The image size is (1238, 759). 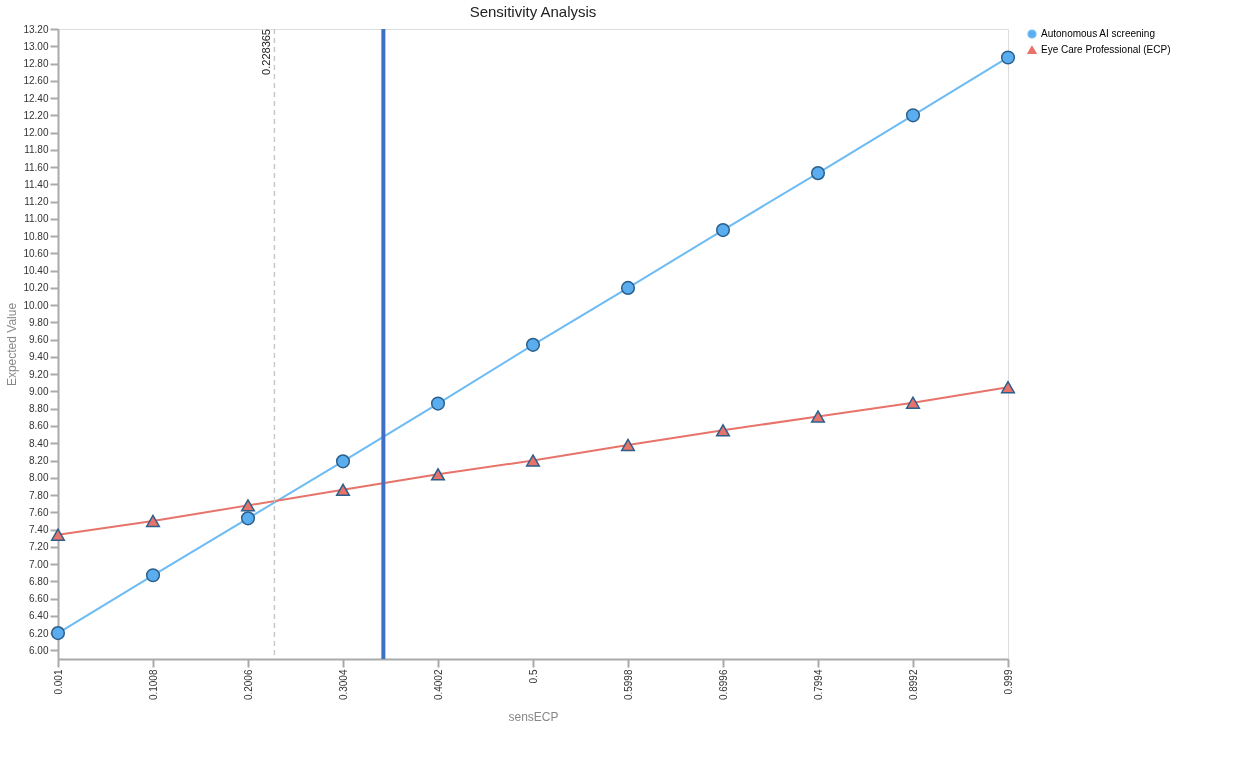 What do you see at coordinates (1106, 49) in the screenshot?
I see `legend-label: Eye Care Professional (ECP)` at bounding box center [1106, 49].